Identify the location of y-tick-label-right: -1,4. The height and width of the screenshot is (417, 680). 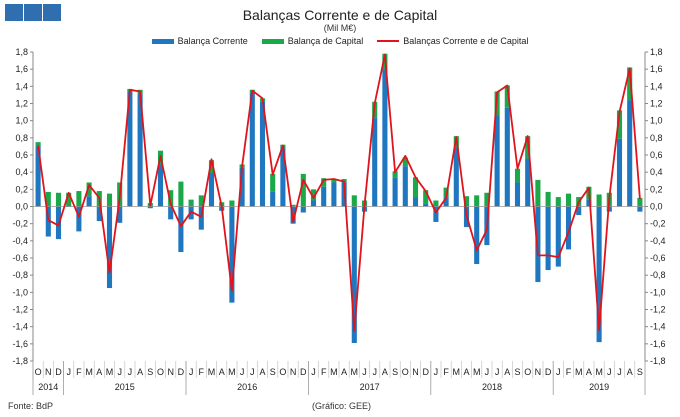
(658, 327).